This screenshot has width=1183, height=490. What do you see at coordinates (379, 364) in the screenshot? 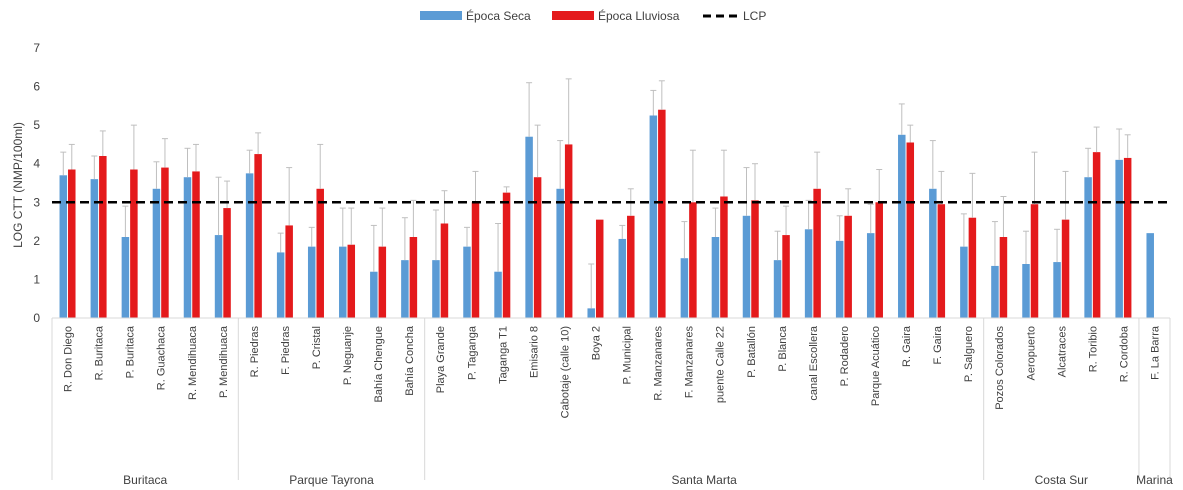
I see `x-tick-label: Bahía Chengue` at bounding box center [379, 364].